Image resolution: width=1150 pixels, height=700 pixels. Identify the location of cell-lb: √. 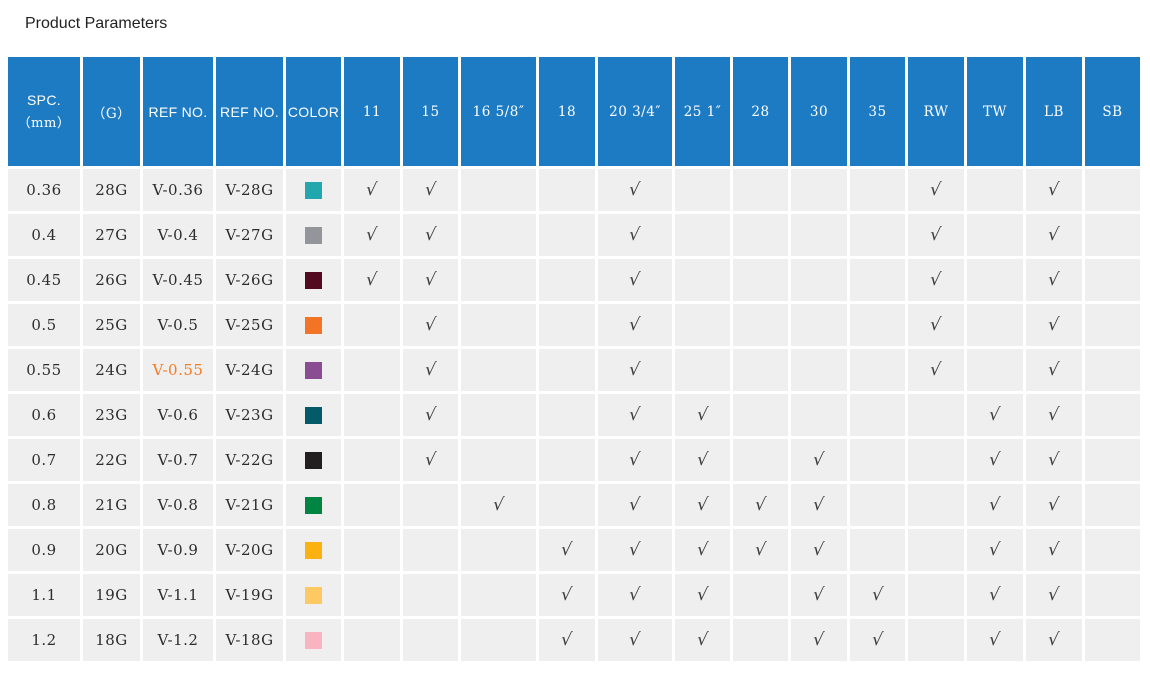
(1055, 641).